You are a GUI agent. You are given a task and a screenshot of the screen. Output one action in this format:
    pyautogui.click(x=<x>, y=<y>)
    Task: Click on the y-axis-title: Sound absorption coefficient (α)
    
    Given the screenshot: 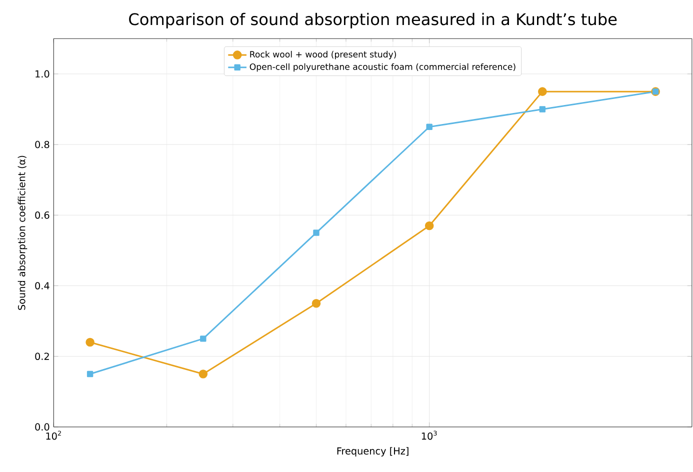 What is the action you would take?
    pyautogui.click(x=23, y=233)
    